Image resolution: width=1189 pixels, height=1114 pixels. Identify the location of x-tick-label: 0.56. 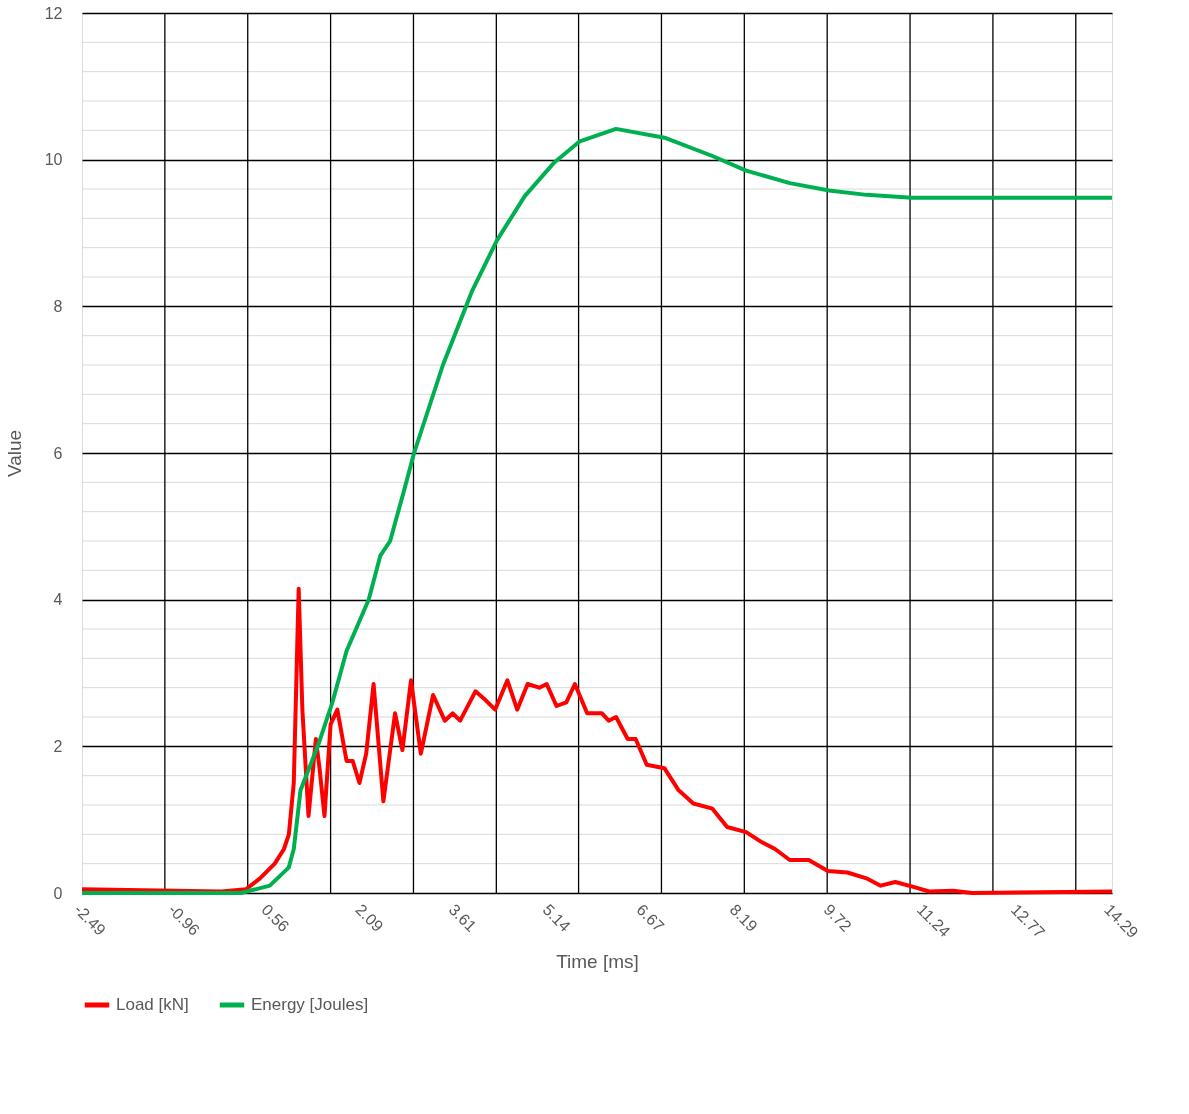
(275, 917).